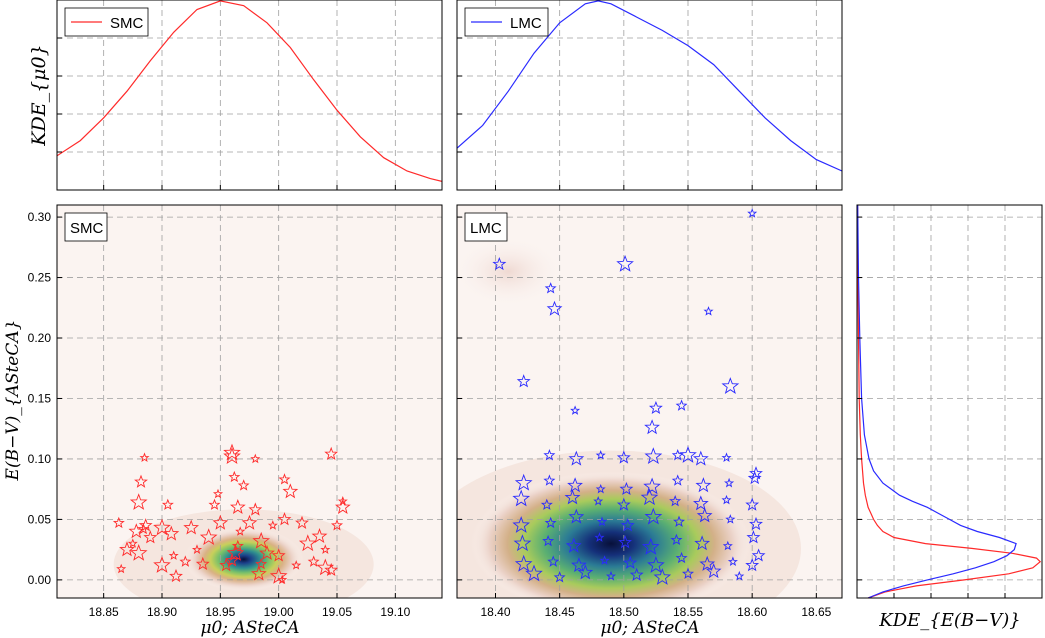 This screenshot has width=1045, height=638. What do you see at coordinates (526, 23) in the screenshot?
I see `legend-lmc-label: LMC` at bounding box center [526, 23].